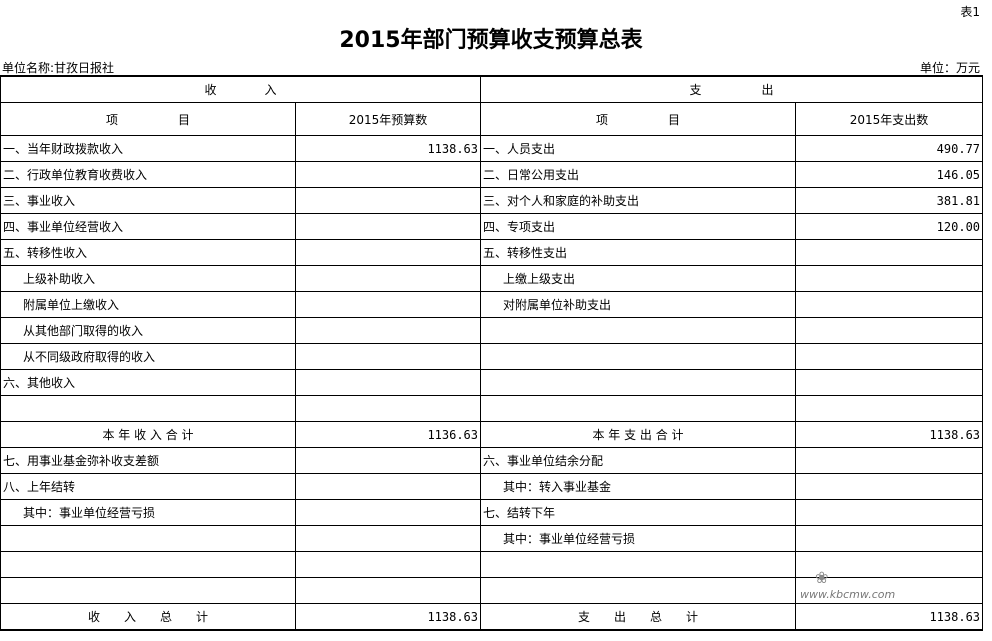 The height and width of the screenshot is (641, 992). Describe the element at coordinates (148, 226) in the screenshot. I see `income-item-cell: 四、事业单位经营收入` at that location.